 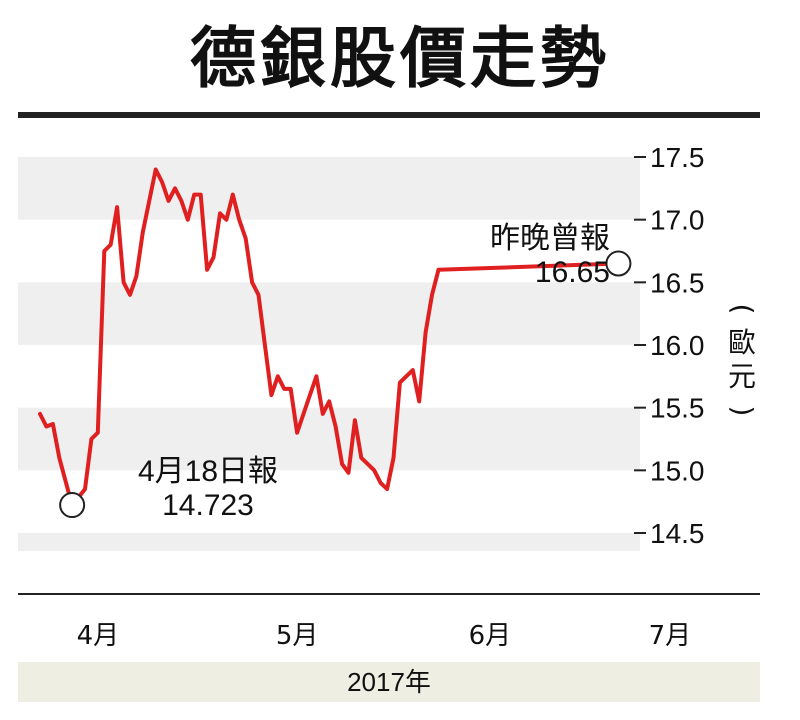 I want to click on y-tick-label: 14.5, so click(x=677, y=533).